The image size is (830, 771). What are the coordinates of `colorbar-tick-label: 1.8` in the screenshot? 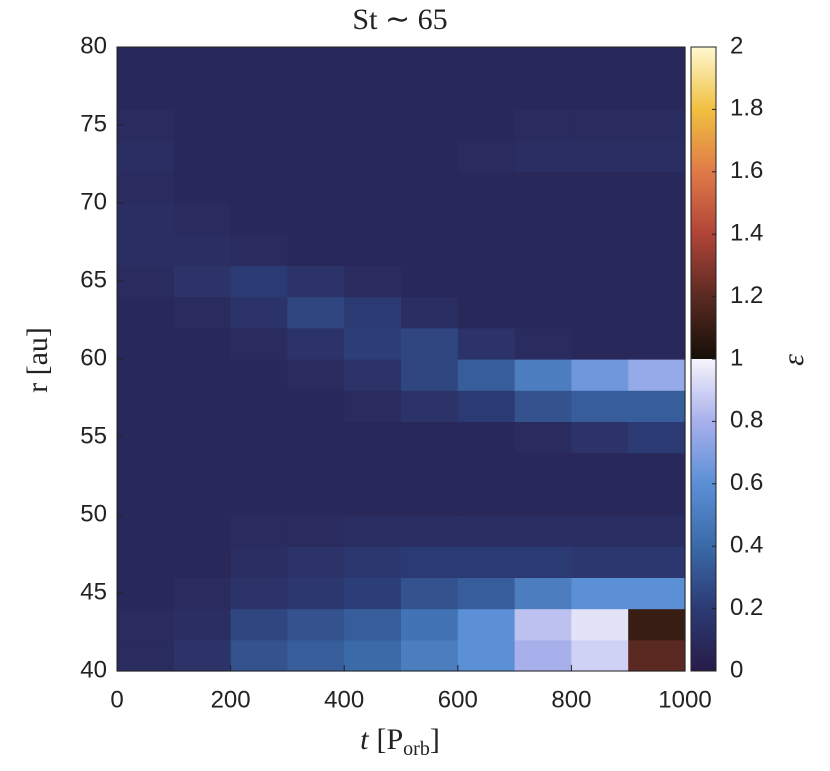 It's located at (746, 108).